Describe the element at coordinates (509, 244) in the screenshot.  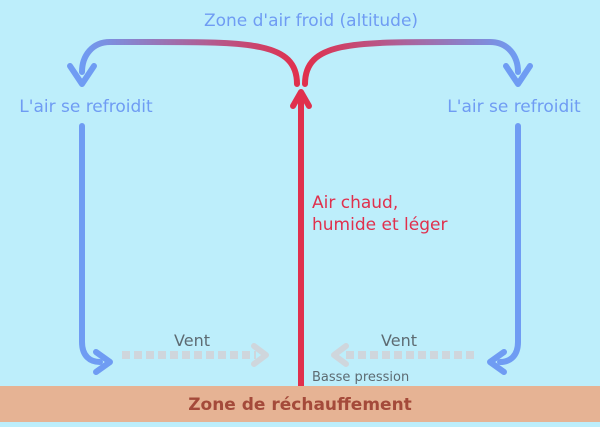
I see `right-descending-arrow` at that location.